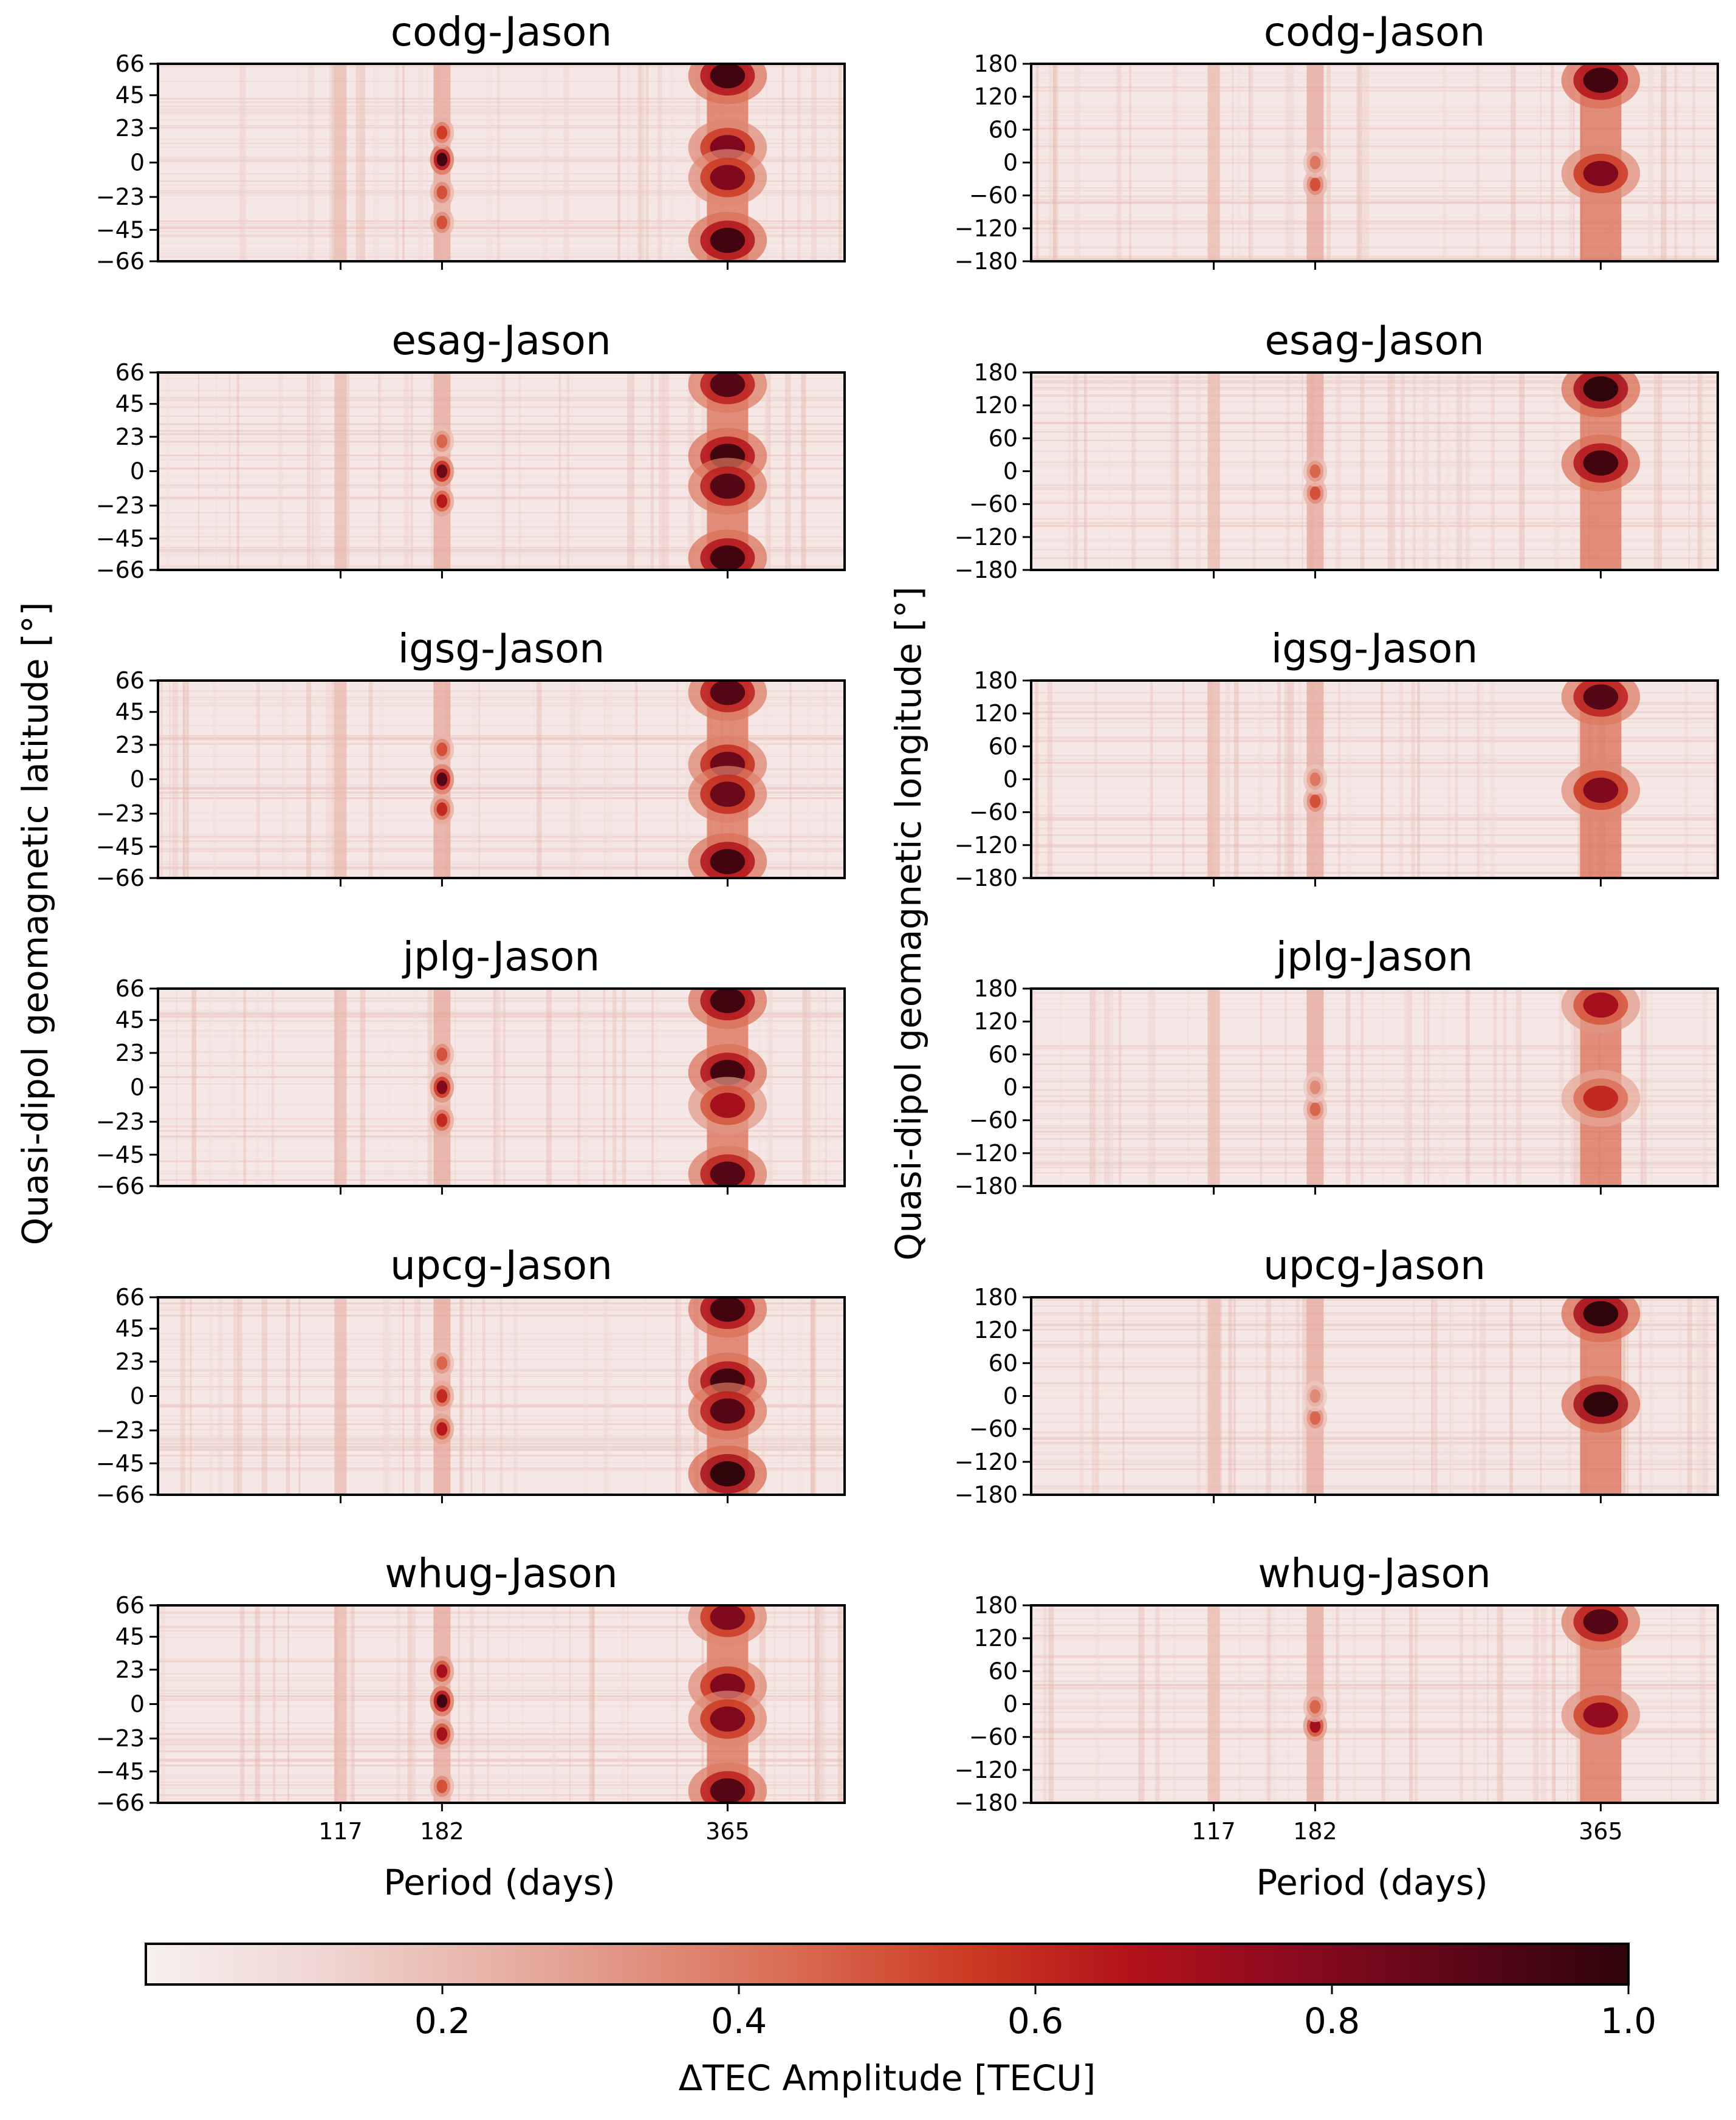  I want to click on heatmap-area, so click(502, 1087).